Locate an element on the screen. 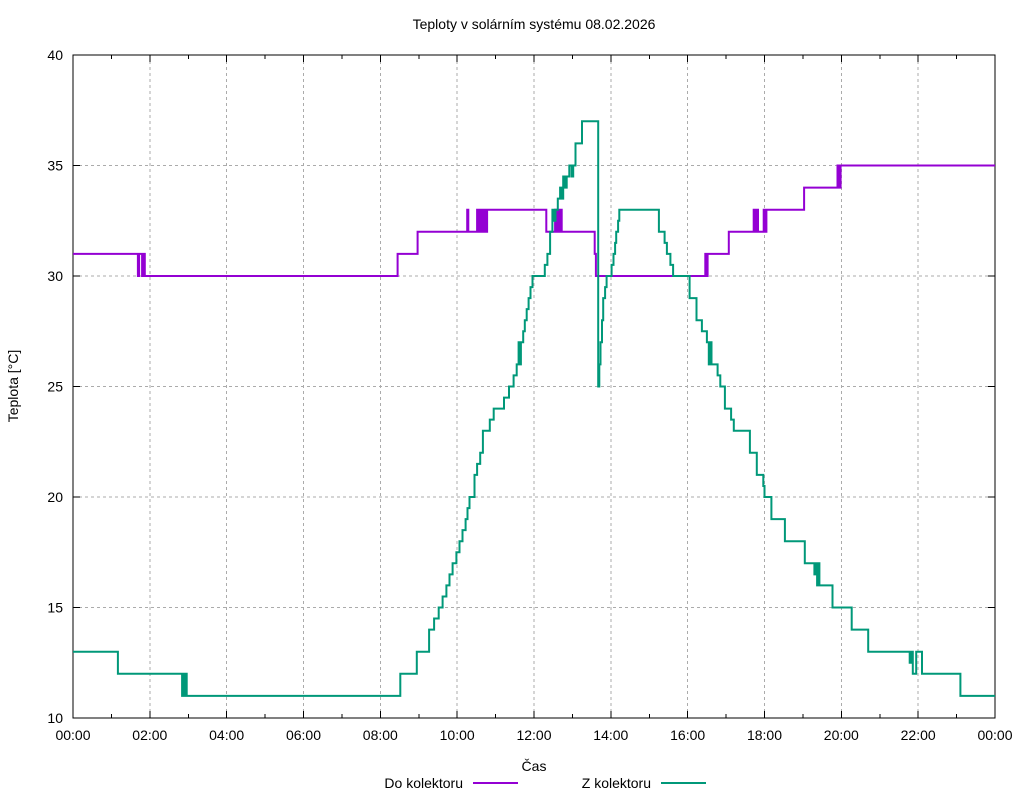 The image size is (1024, 800). y-tick-label: 15 is located at coordinates (55, 608).